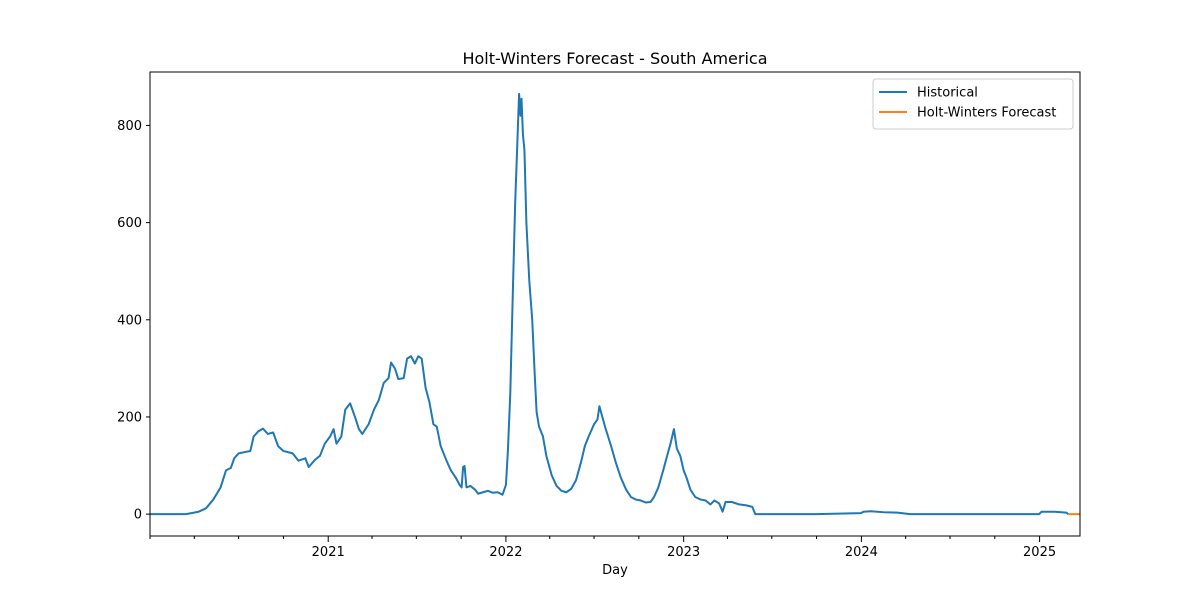  Describe the element at coordinates (129, 223) in the screenshot. I see `y-tick-label: 600` at that location.